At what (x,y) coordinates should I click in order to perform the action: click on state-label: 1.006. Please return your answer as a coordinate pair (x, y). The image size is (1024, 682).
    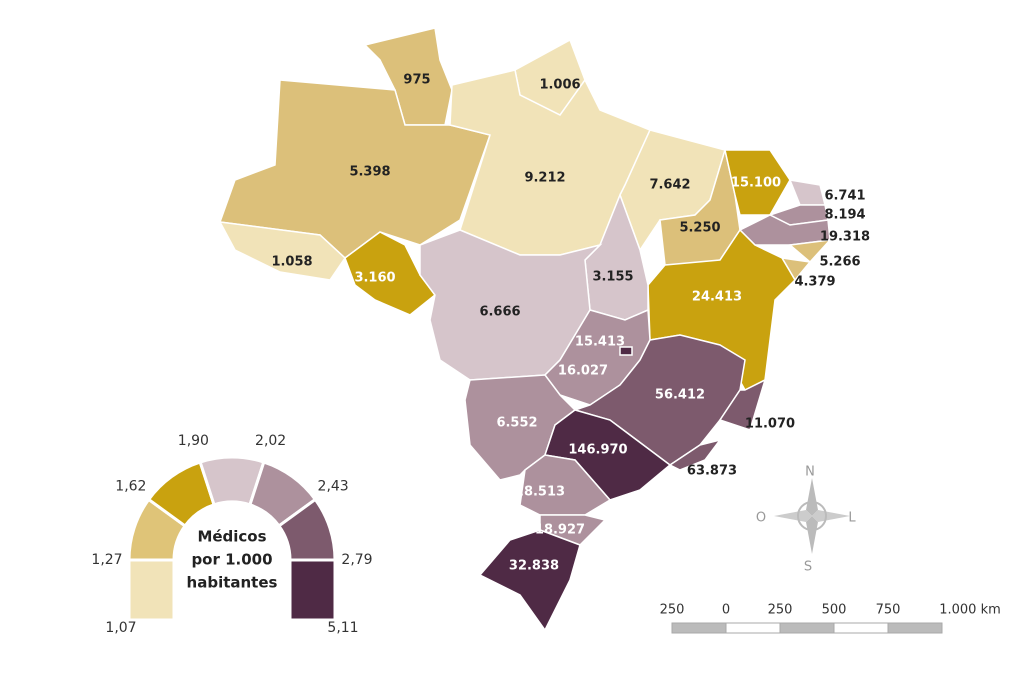
    Looking at the image, I should click on (559, 85).